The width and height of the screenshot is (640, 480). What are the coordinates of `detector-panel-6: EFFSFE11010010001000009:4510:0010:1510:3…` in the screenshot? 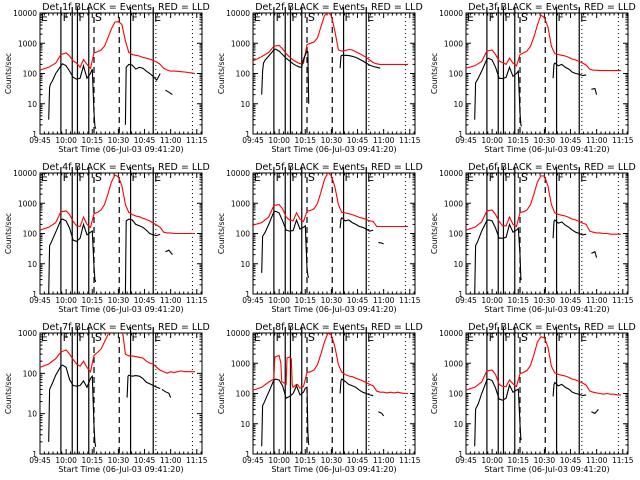 It's located at (532, 240).